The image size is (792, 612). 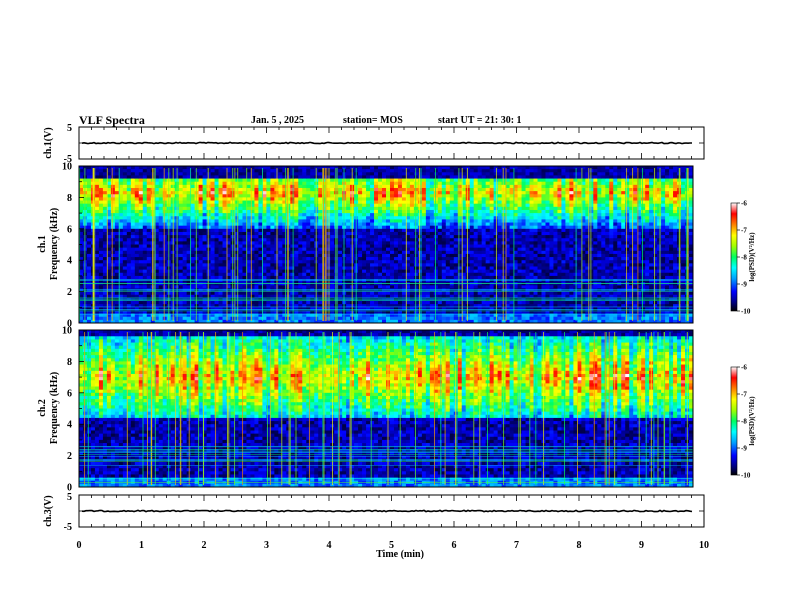 I want to click on ch1-waveform-panel: 5 -5 ch.1(V), so click(x=374, y=144).